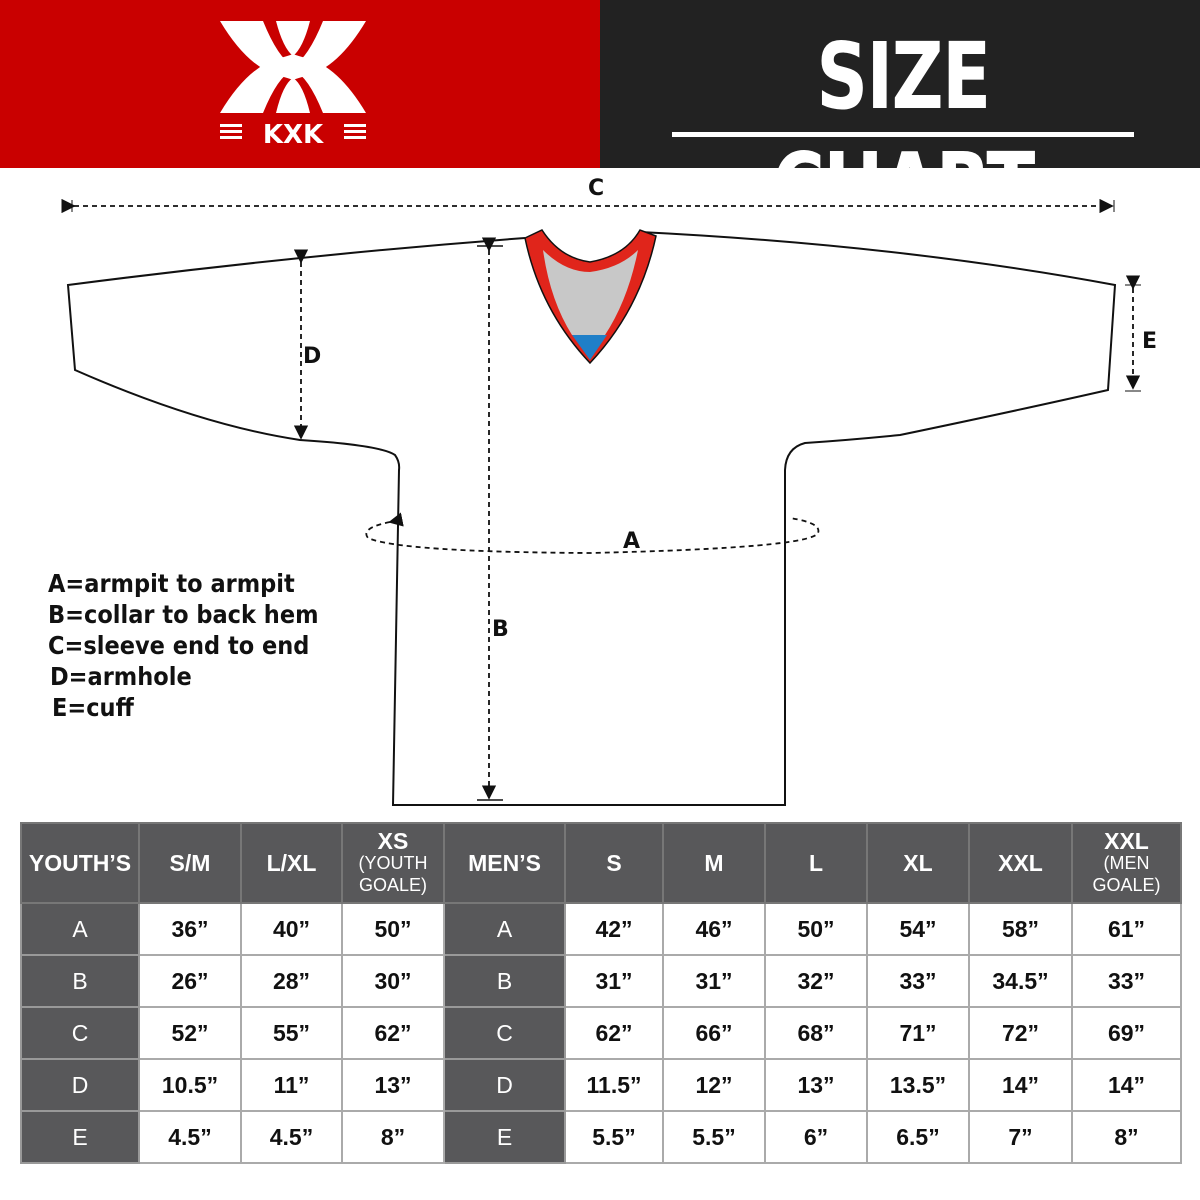  I want to click on column-header-label: MEN’S, so click(504, 862).